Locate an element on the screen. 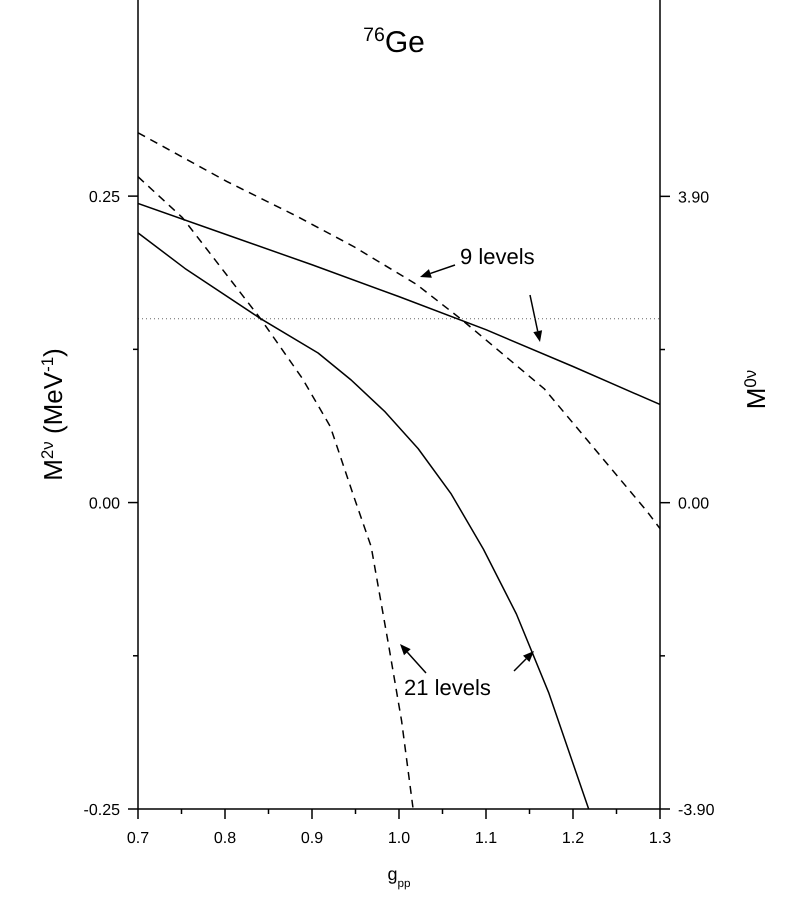 The image size is (802, 904). x-tick-label: 0.9 is located at coordinates (312, 838).